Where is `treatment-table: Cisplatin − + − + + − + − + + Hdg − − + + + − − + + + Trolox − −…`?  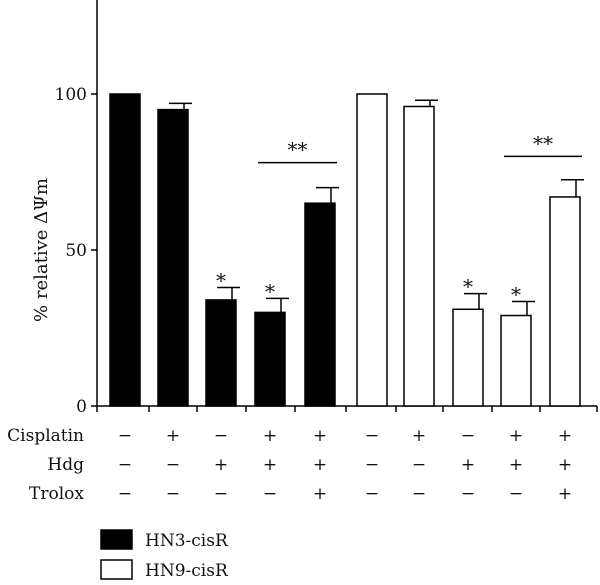 treatment-table: Cisplatin − + − + + − + − + + Hdg − − + + + − − + + + Trolox − −… is located at coordinates (289, 465).